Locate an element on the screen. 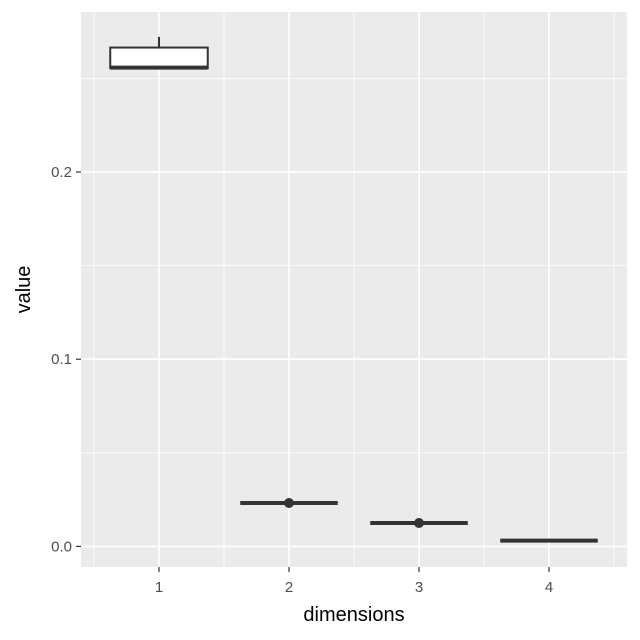 The height and width of the screenshot is (640, 640). x-tick-label: 3 is located at coordinates (419, 587).